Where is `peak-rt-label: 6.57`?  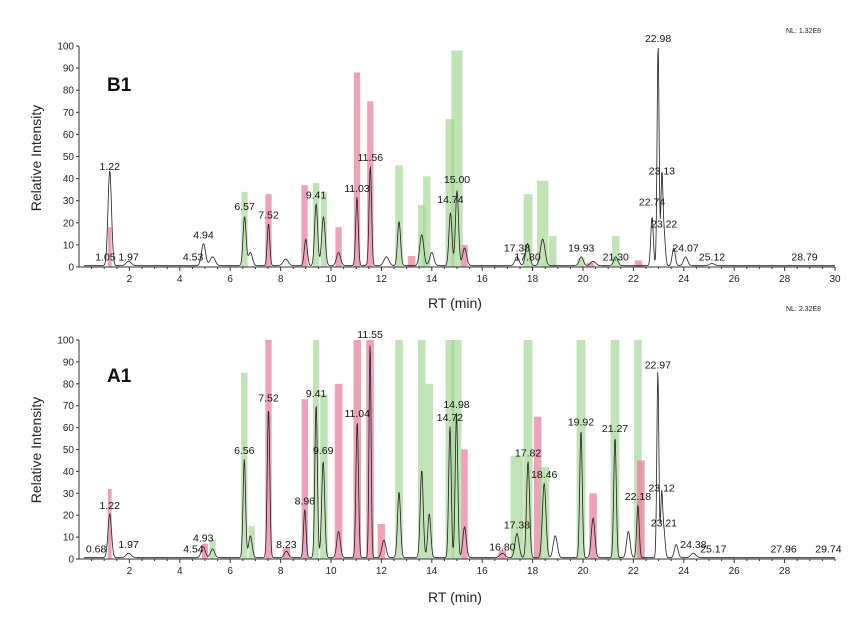
peak-rt-label: 6.57 is located at coordinates (244, 207).